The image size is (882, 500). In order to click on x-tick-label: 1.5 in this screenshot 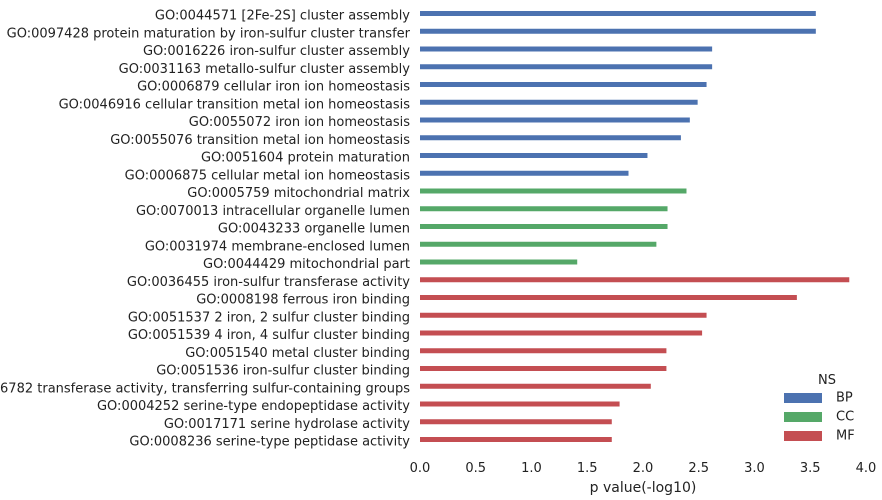, I will do `click(587, 468)`.